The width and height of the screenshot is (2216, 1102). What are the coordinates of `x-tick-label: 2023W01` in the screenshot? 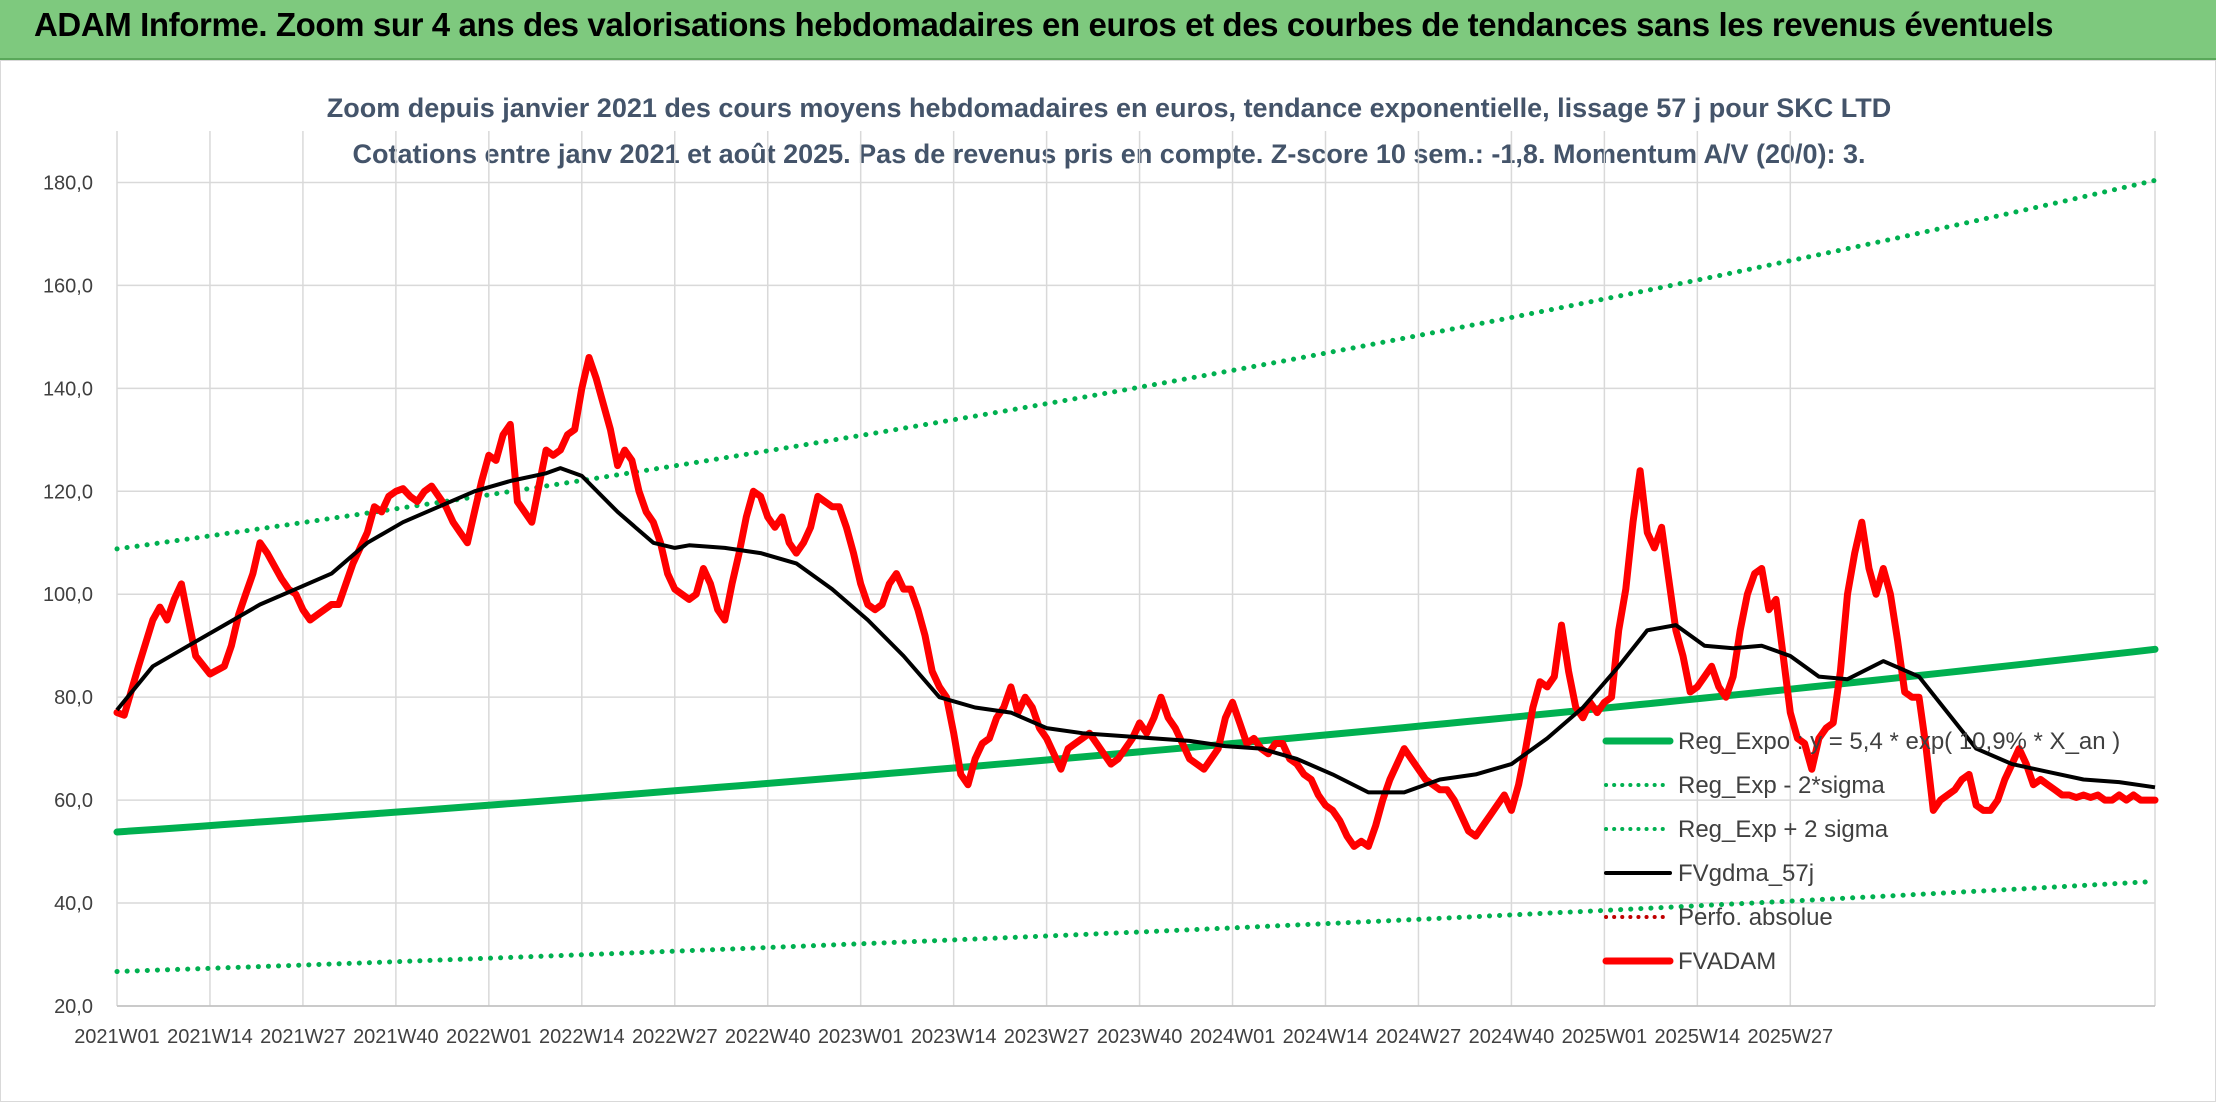 It's located at (861, 1037).